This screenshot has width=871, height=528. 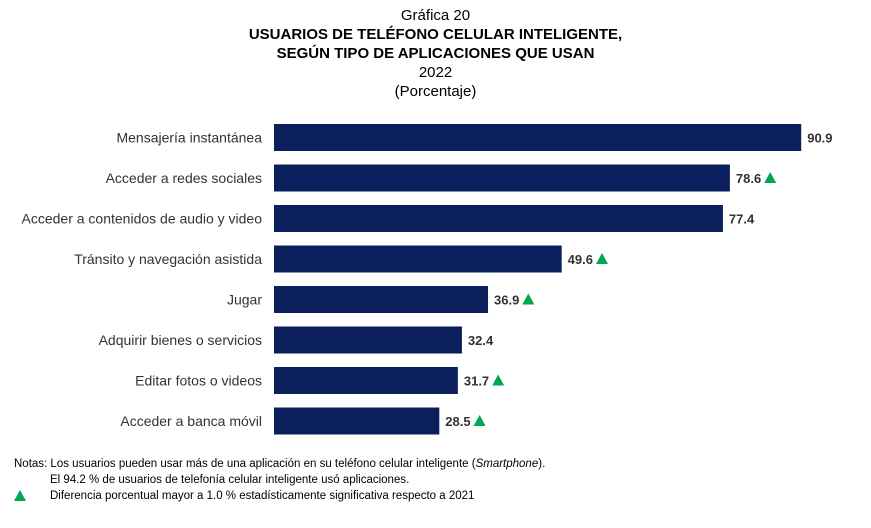 I want to click on chart-number: Gráfica 20, so click(x=435, y=15).